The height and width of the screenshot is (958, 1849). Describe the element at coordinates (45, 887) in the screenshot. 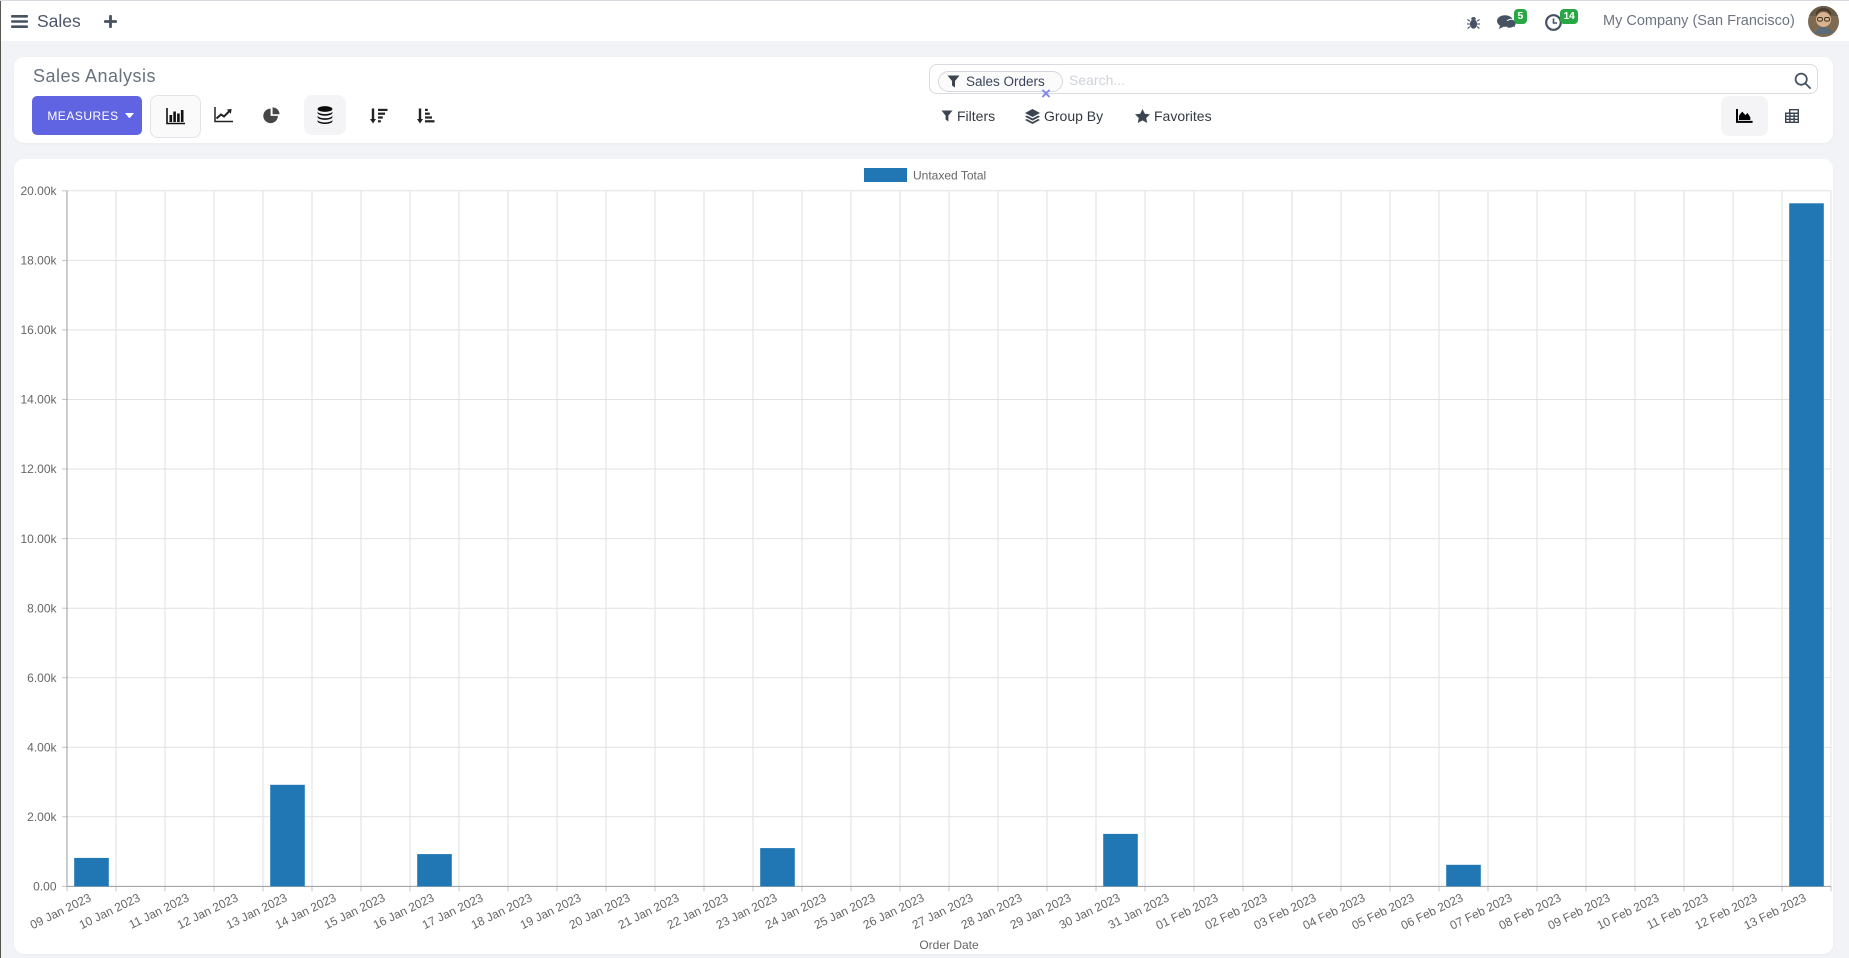

I see `svg-text: 0.00` at that location.